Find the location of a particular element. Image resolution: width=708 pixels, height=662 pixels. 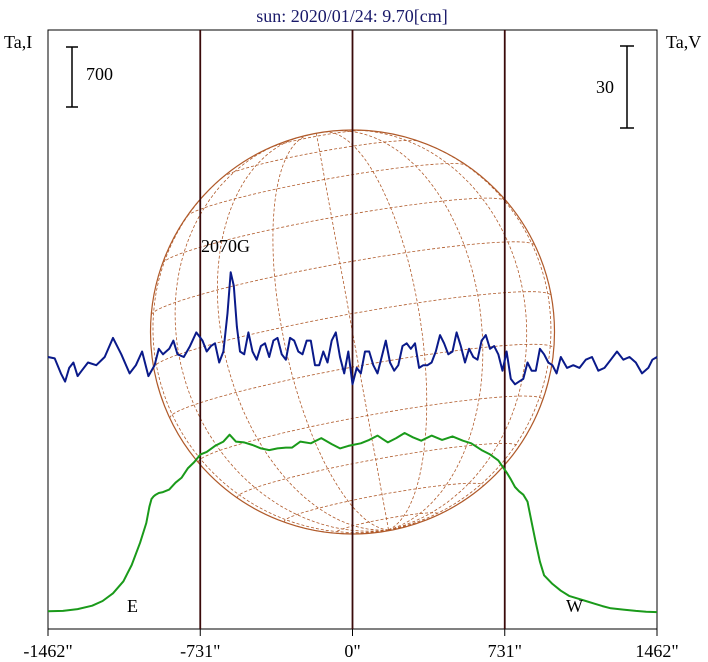

right-axis-label: Ta,V is located at coordinates (683, 42).